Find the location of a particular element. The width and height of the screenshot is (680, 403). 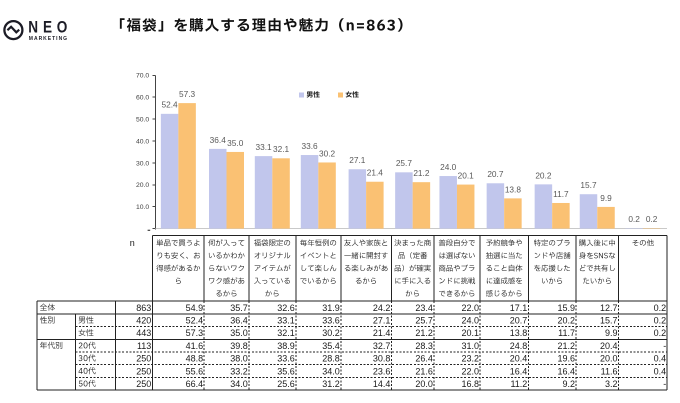

svg-text: 10.0 is located at coordinates (142, 207).